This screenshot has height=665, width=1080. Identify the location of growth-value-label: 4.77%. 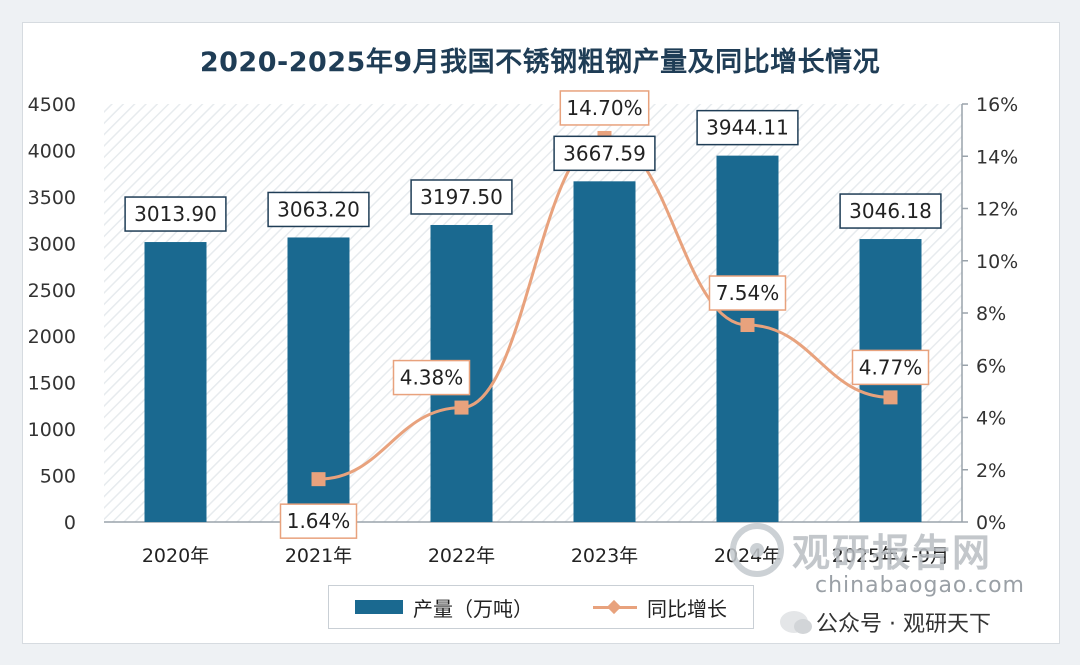
(891, 367).